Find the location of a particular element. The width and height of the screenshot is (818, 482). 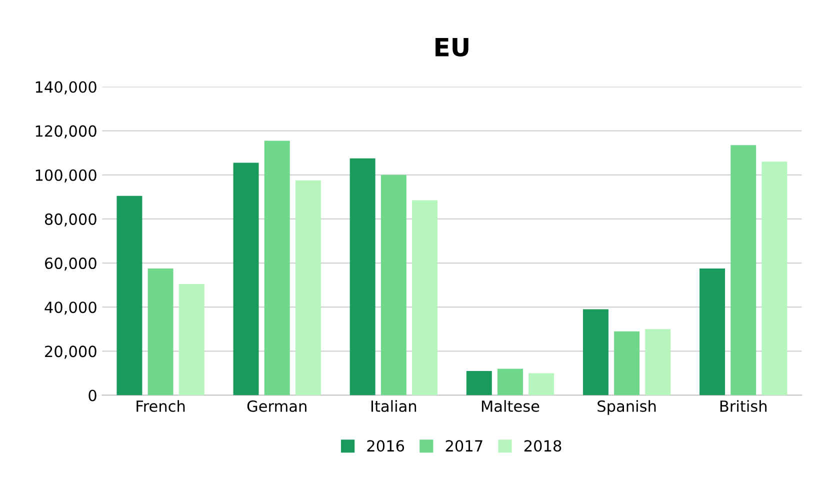

x-tick-label: Maltese is located at coordinates (511, 406).